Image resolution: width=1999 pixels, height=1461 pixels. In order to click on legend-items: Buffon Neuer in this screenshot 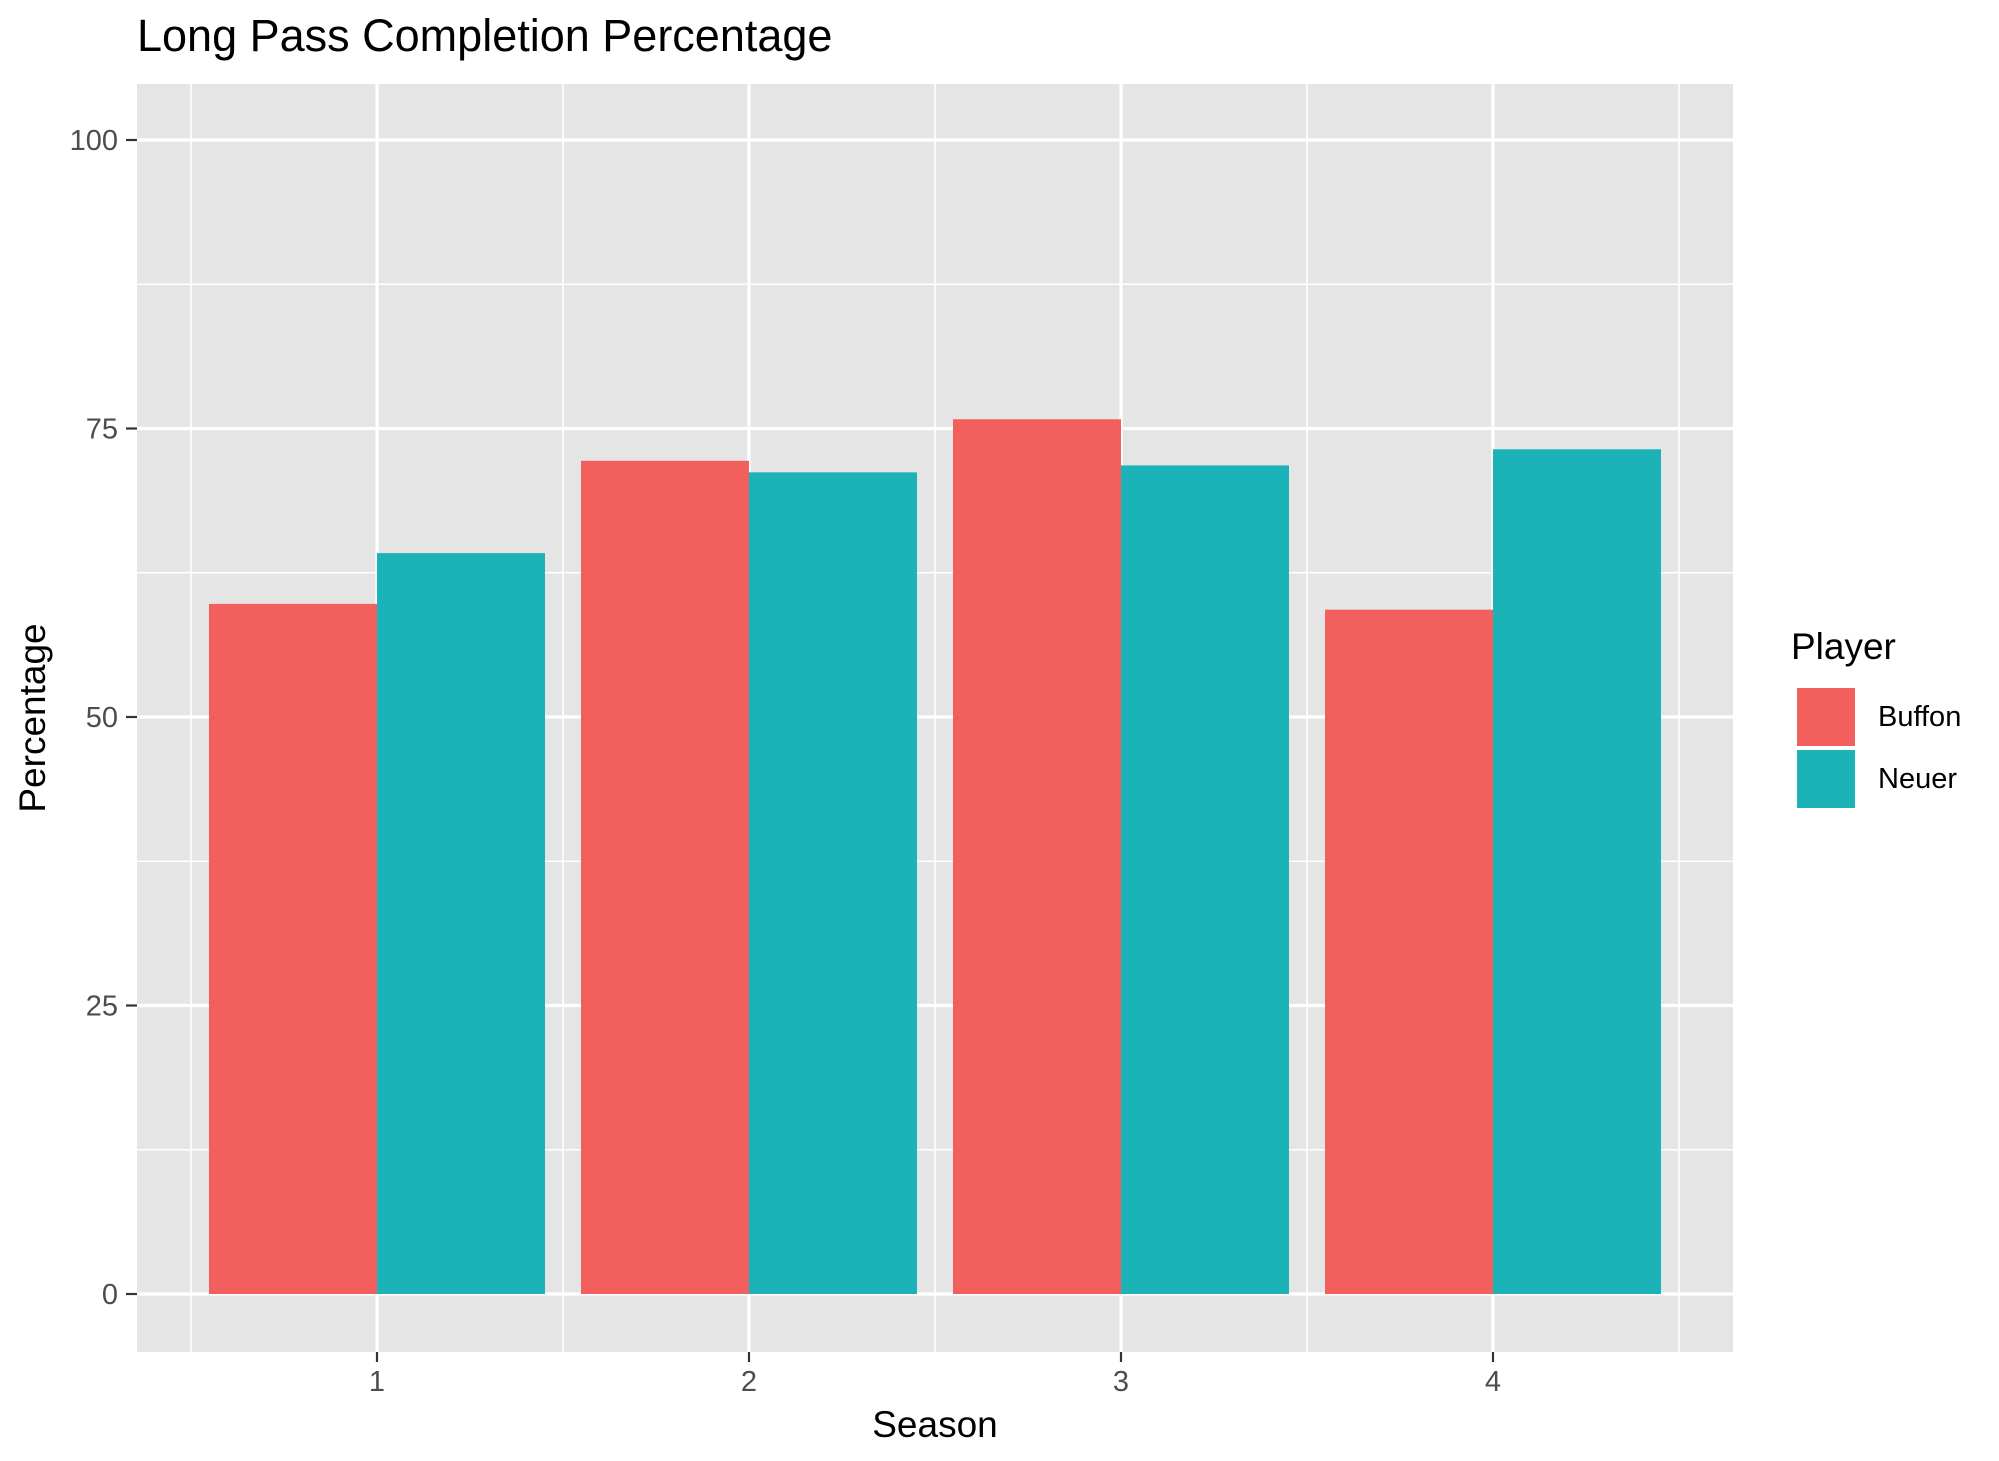, I will do `click(1879, 748)`.